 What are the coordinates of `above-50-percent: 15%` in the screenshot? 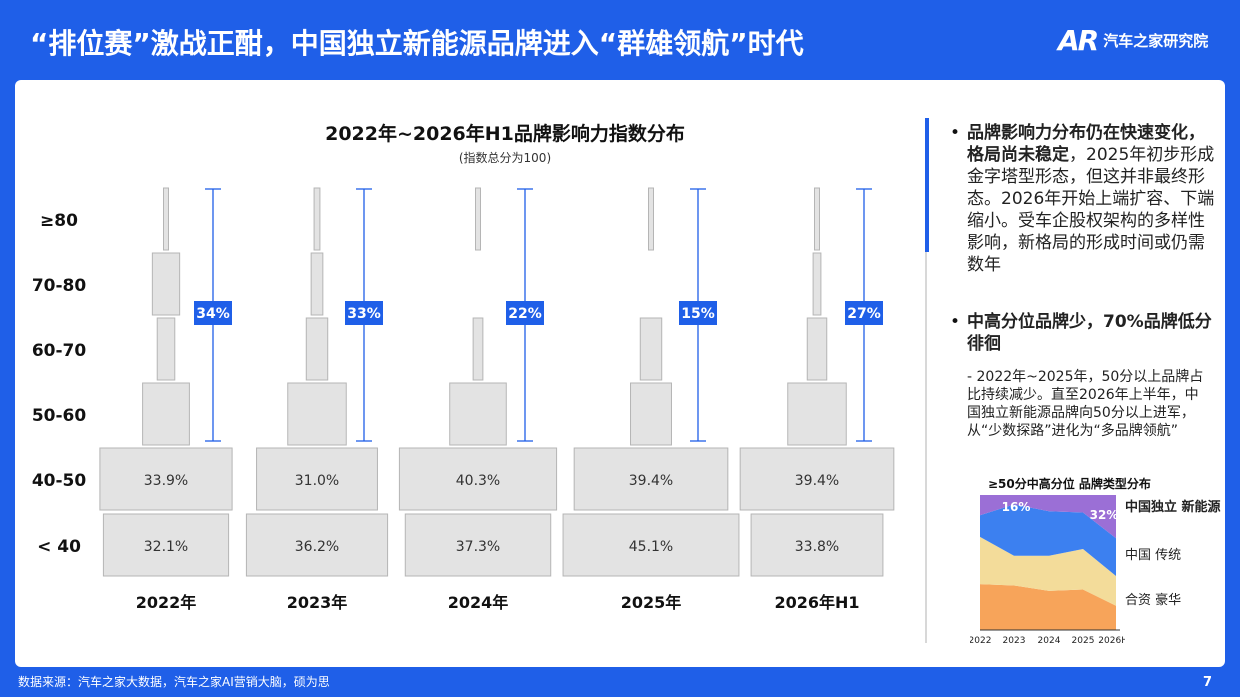 It's located at (698, 314).